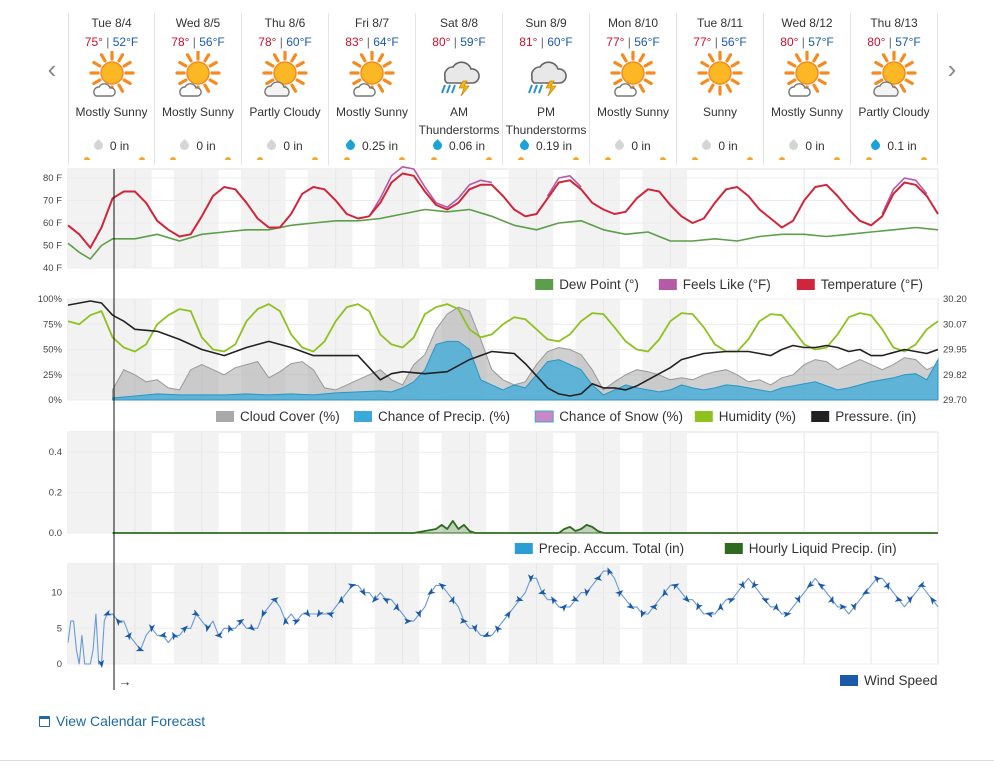 The image size is (994, 767). Describe the element at coordinates (546, 146) in the screenshot. I see `precip-amount: 0.19 in` at that location.